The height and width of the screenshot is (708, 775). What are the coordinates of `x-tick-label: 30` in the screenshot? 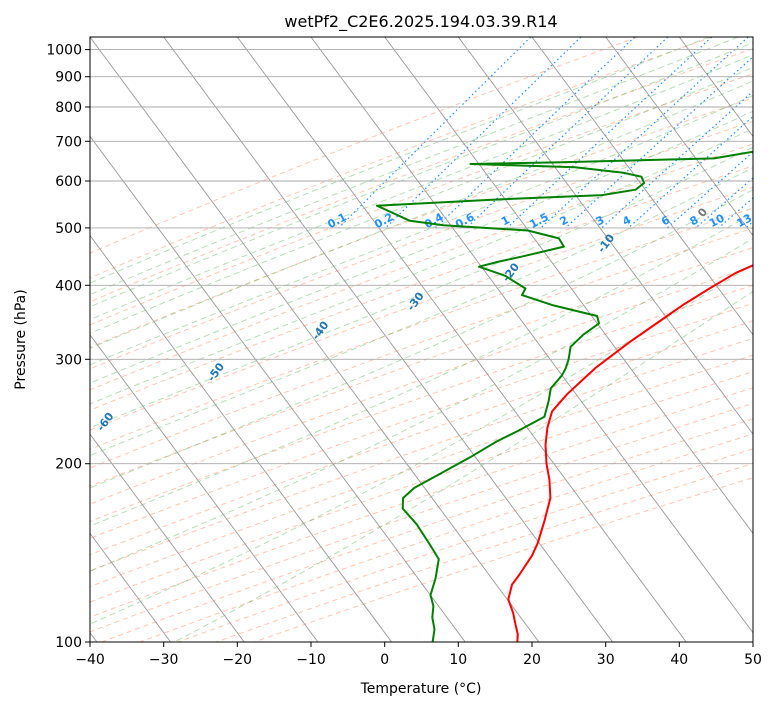 It's located at (606, 660).